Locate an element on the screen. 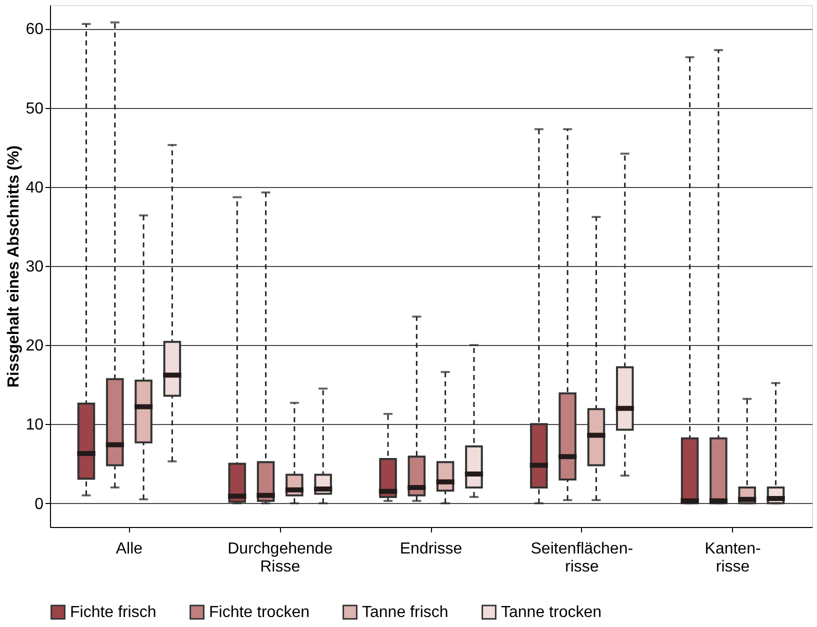 The height and width of the screenshot is (627, 817). y-tick-label: 50 is located at coordinates (35, 109).